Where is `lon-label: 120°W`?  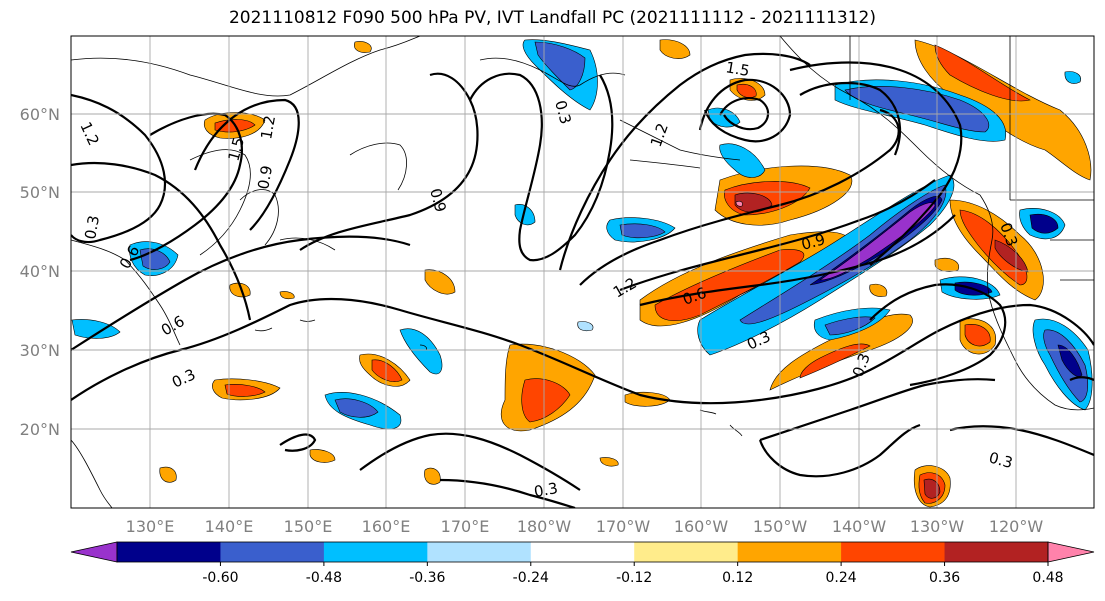
lon-label: 120°W is located at coordinates (1016, 526).